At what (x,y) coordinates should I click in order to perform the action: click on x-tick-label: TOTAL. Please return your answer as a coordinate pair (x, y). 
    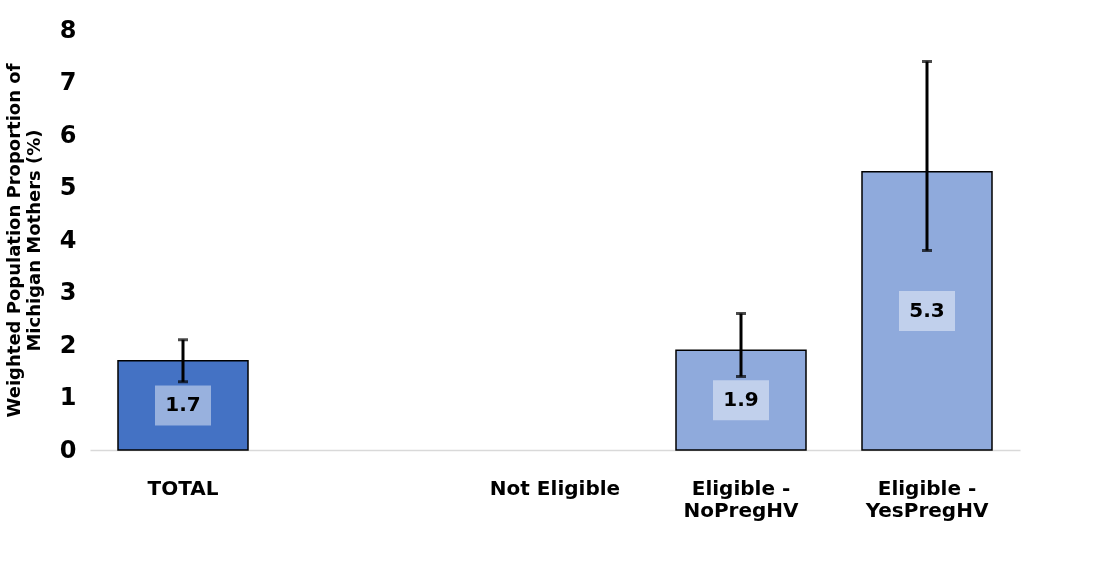
    Looking at the image, I should click on (183, 487).